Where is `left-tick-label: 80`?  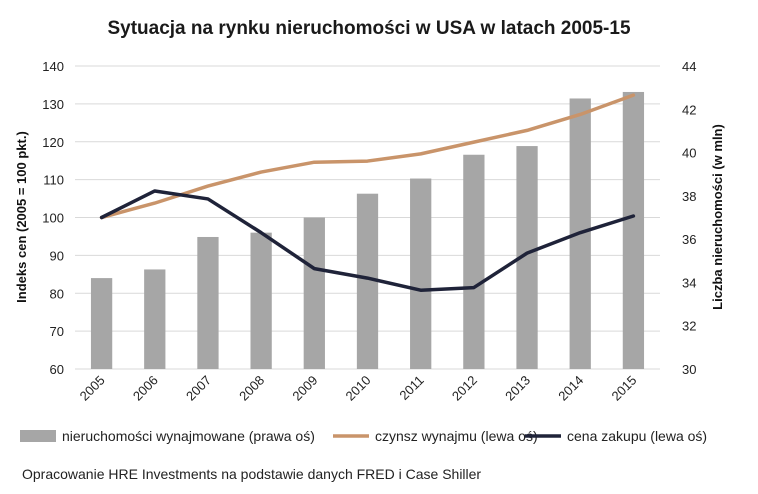 left-tick-label: 80 is located at coordinates (57, 293).